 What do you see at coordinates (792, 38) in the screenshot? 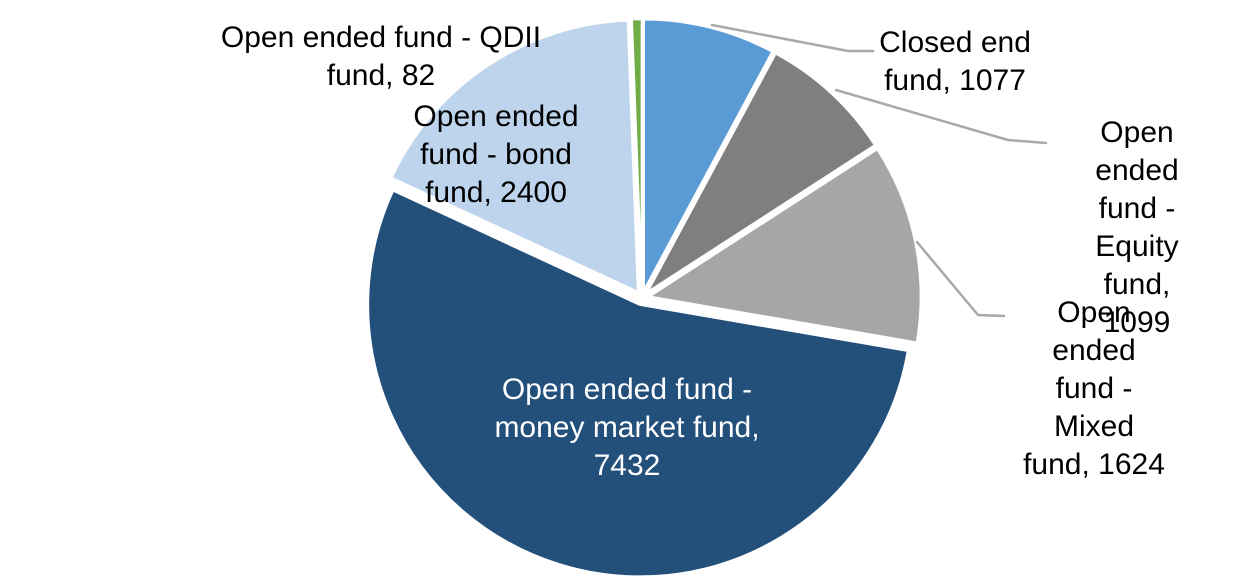
I see `leader-line-closed-end-fund` at bounding box center [792, 38].